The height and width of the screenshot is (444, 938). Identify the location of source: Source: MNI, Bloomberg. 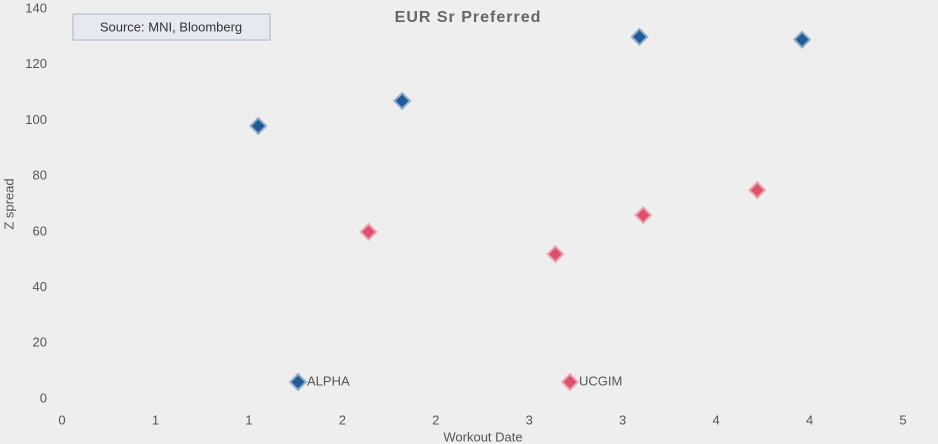
(171, 26).